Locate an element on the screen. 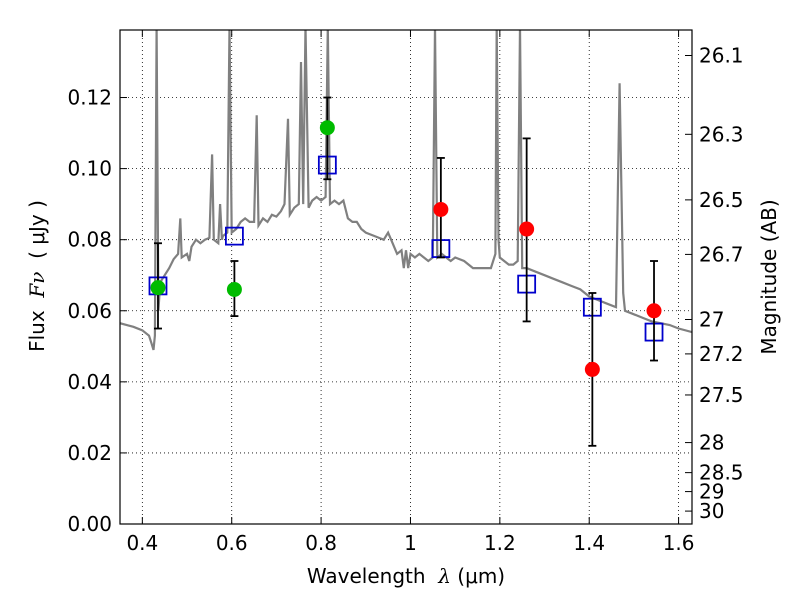  x-tick-label: 1.2 is located at coordinates (500, 543).